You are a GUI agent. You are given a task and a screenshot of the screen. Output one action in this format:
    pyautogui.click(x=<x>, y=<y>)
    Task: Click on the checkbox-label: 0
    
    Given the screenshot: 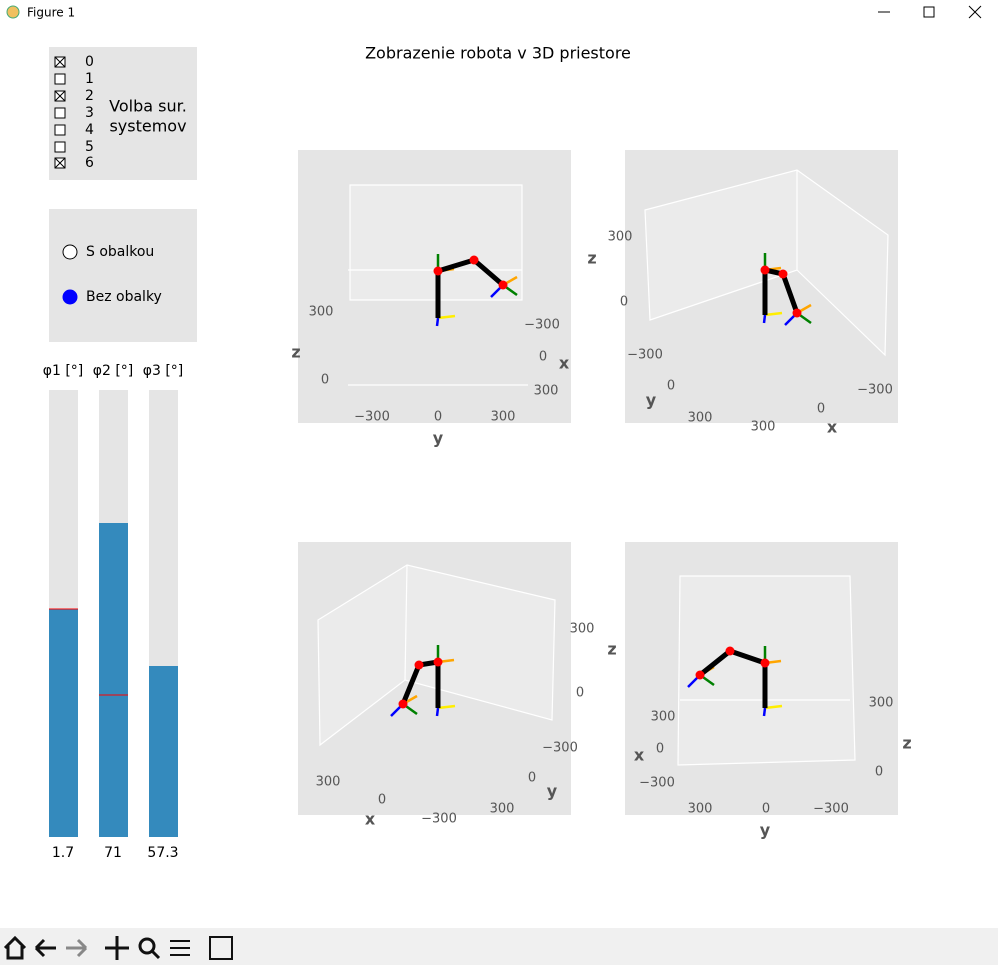 What is the action you would take?
    pyautogui.click(x=89, y=62)
    